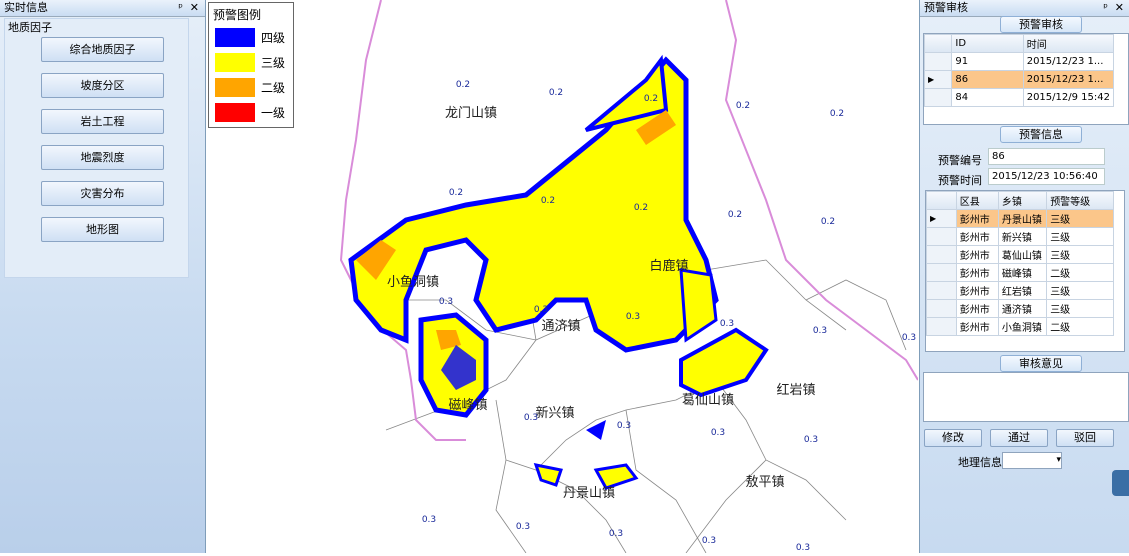 This screenshot has width=1129, height=556. Describe the element at coordinates (1032, 460) in the screenshot. I see `geo-dropdown: ▾` at that location.